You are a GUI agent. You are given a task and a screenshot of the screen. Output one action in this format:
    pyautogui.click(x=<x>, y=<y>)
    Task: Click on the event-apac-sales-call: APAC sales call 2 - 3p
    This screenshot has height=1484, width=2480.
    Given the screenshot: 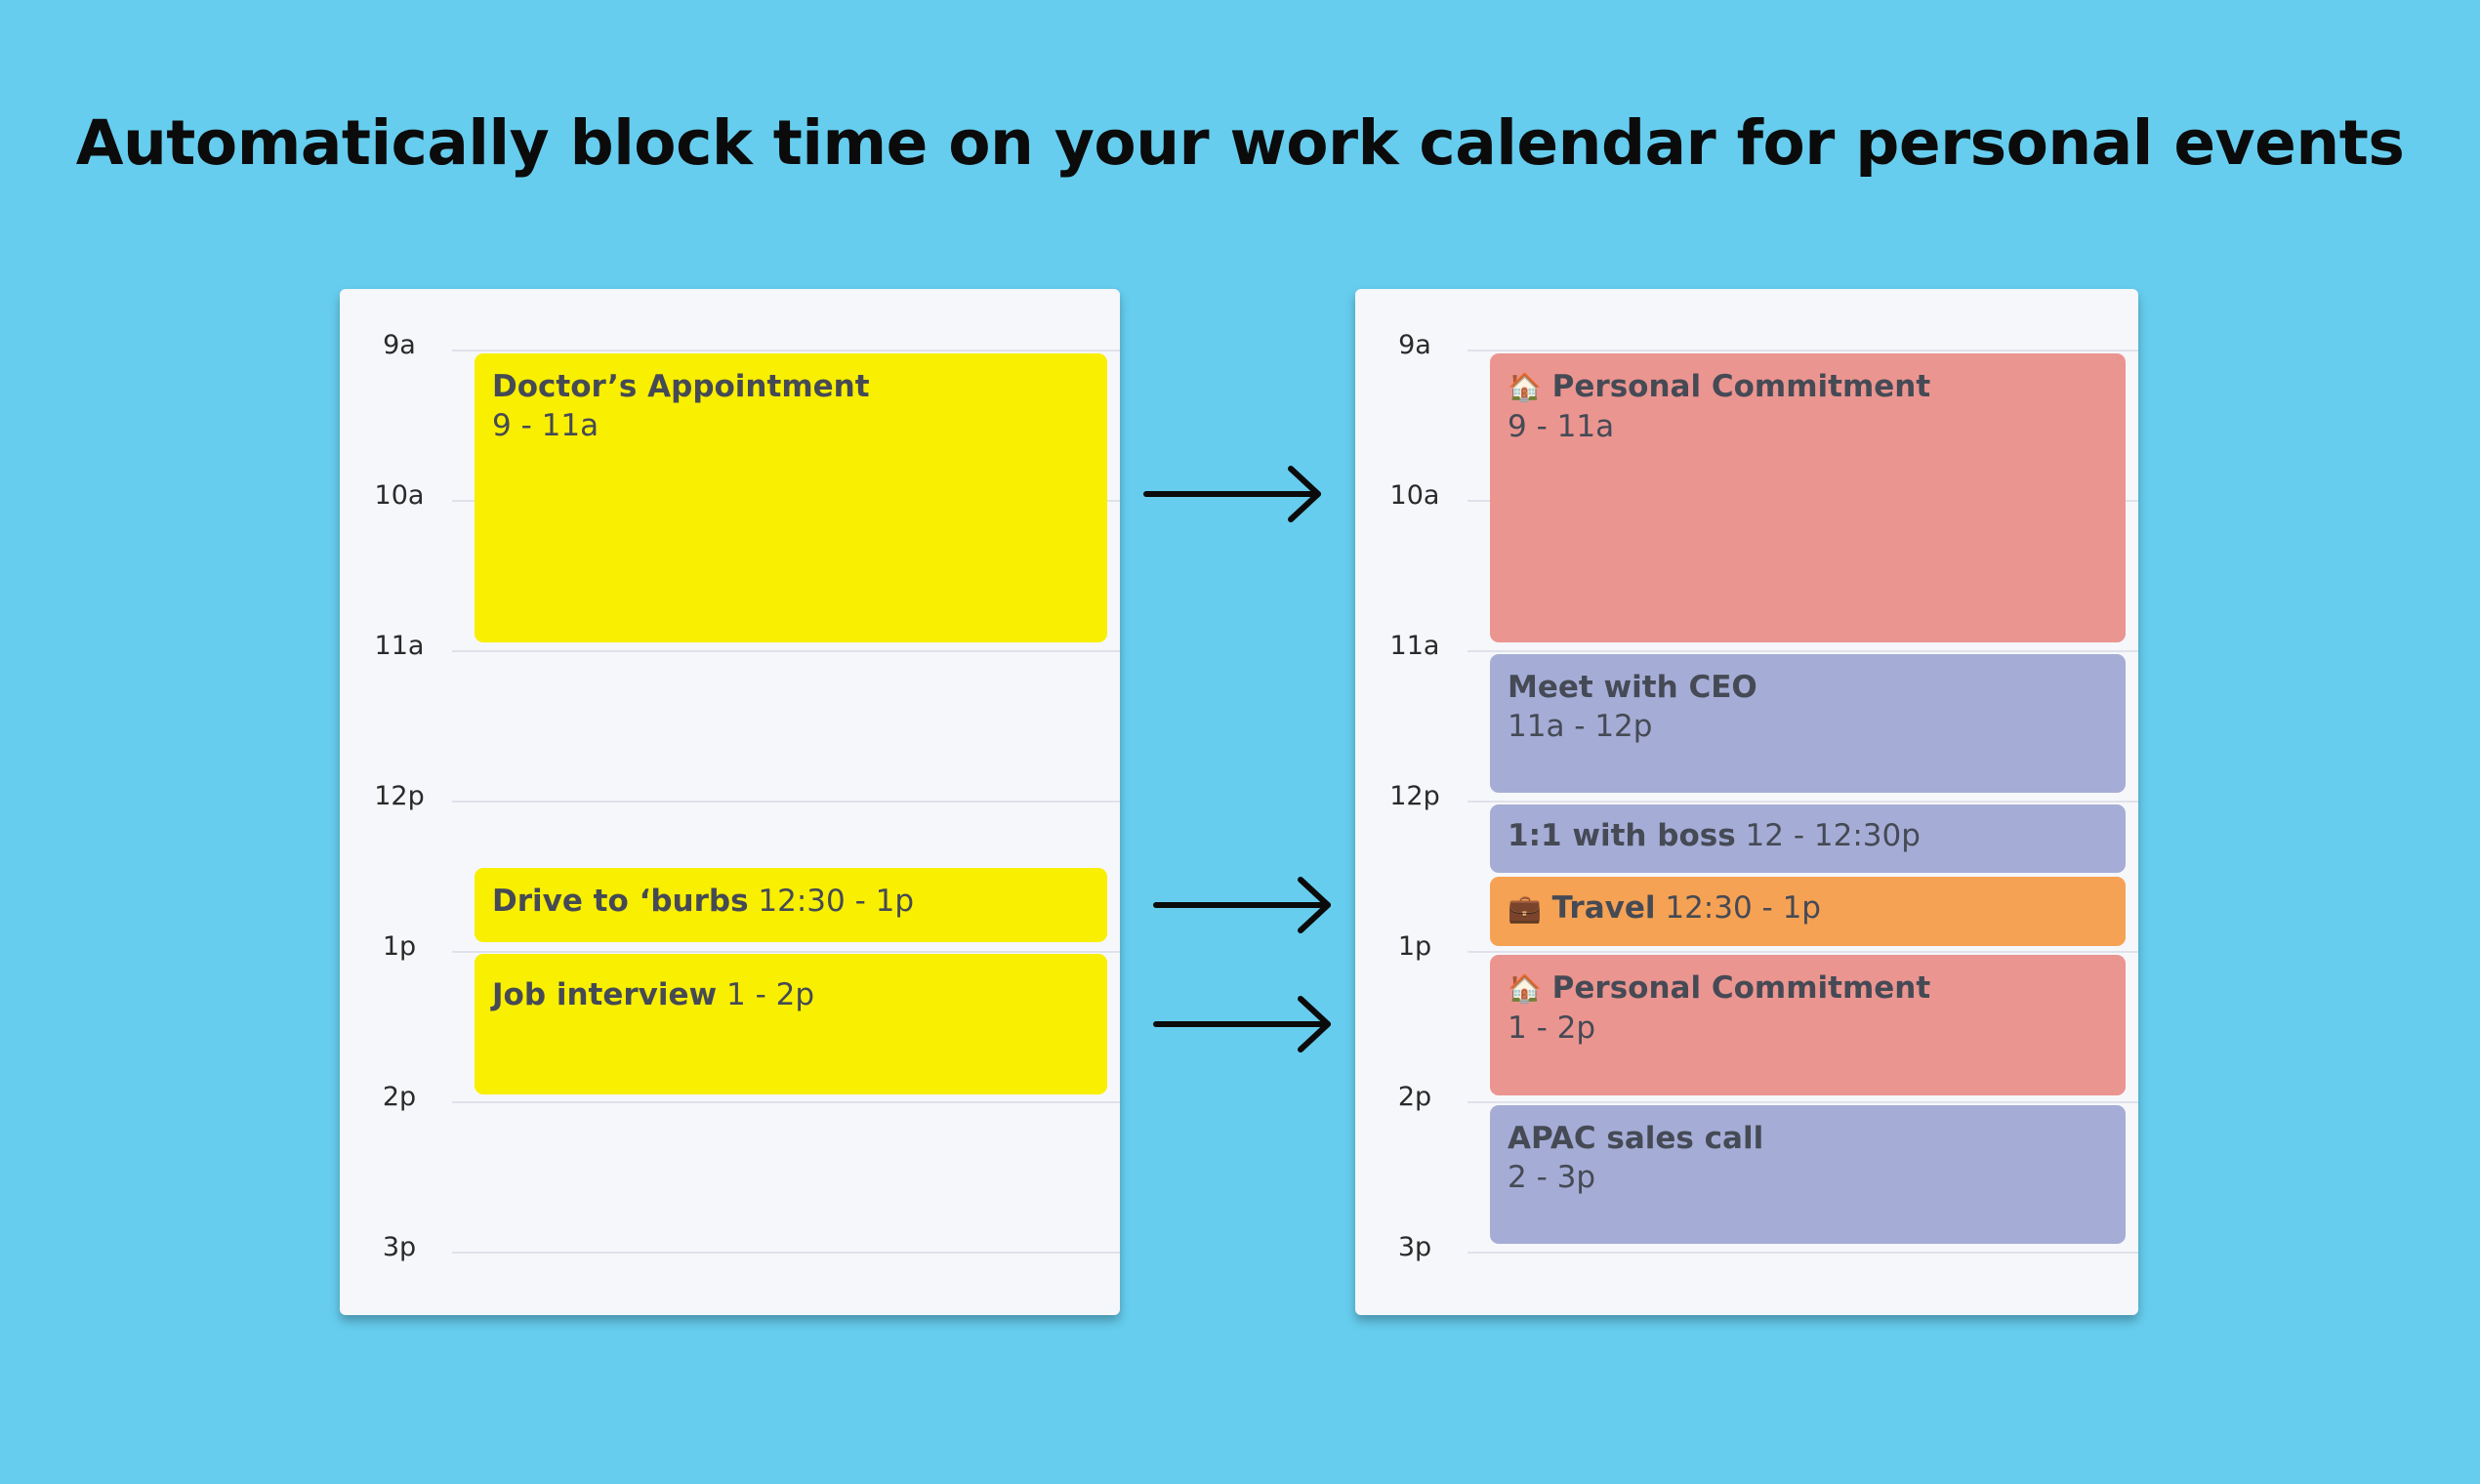 What is the action you would take?
    pyautogui.click(x=1808, y=1175)
    